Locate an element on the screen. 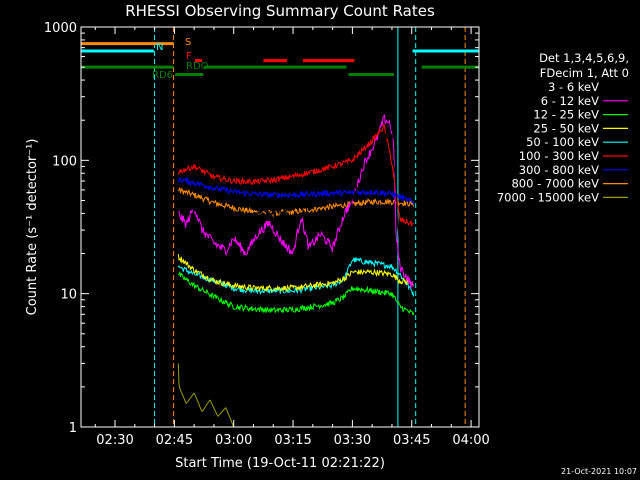  series-line-6-12-kev is located at coordinates (296, 201).